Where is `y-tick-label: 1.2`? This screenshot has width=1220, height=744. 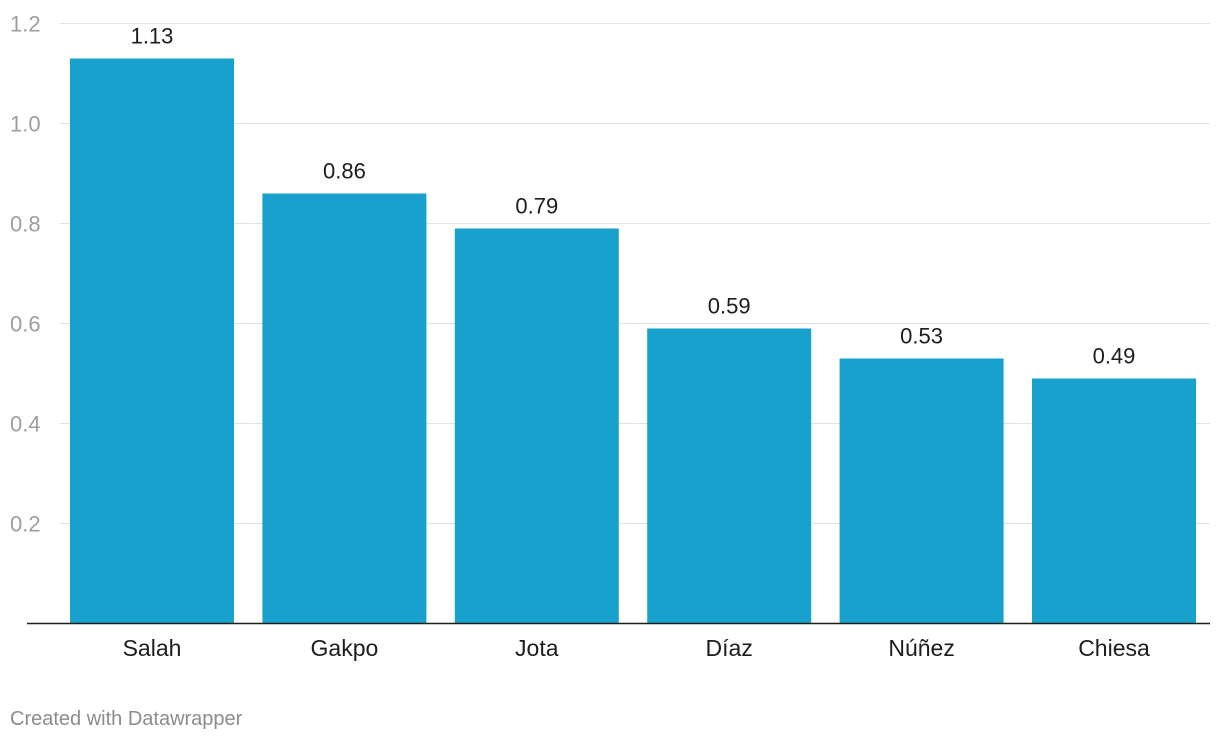 y-tick-label: 1.2 is located at coordinates (25, 24).